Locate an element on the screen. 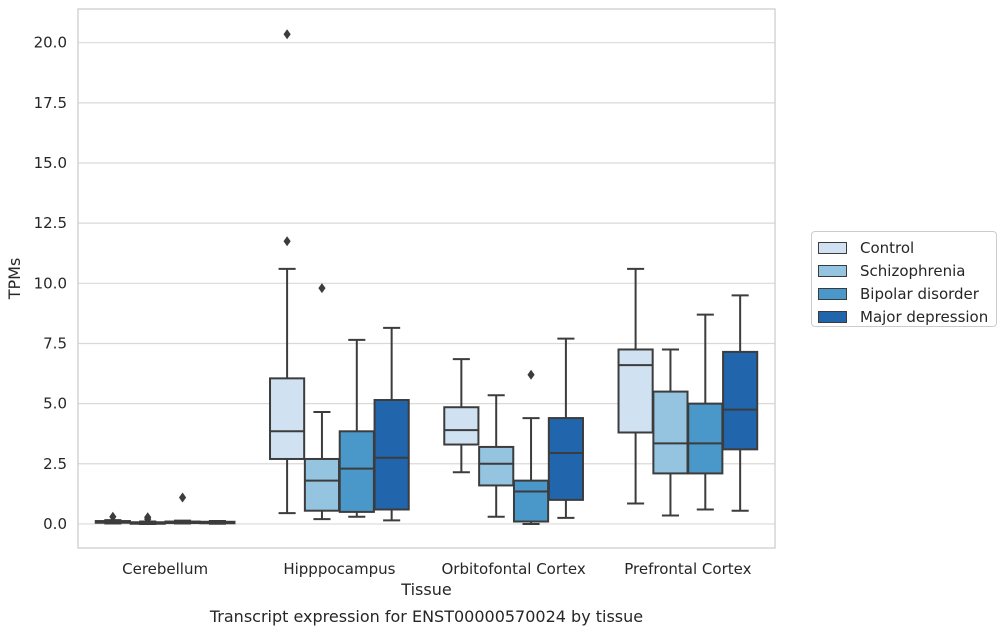  legend-item-schizophrenia: Schizophrenia is located at coordinates (904, 270).